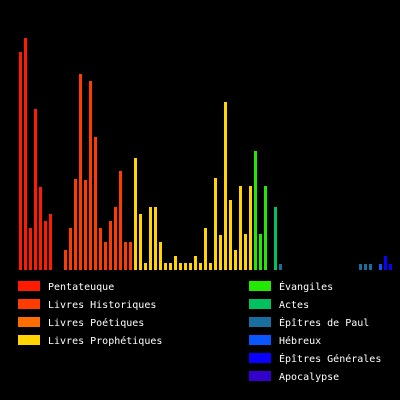 The width and height of the screenshot is (400, 400). What do you see at coordinates (96, 323) in the screenshot?
I see `legend-label-left-2: Livres Poétiques` at bounding box center [96, 323].